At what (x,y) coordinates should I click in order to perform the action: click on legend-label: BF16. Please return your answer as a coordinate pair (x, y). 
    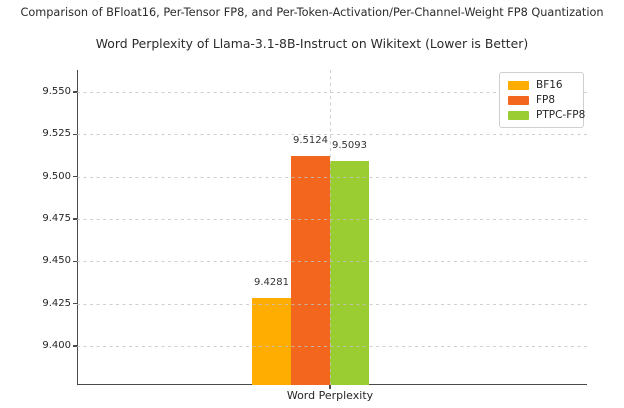
    Looking at the image, I should click on (549, 85).